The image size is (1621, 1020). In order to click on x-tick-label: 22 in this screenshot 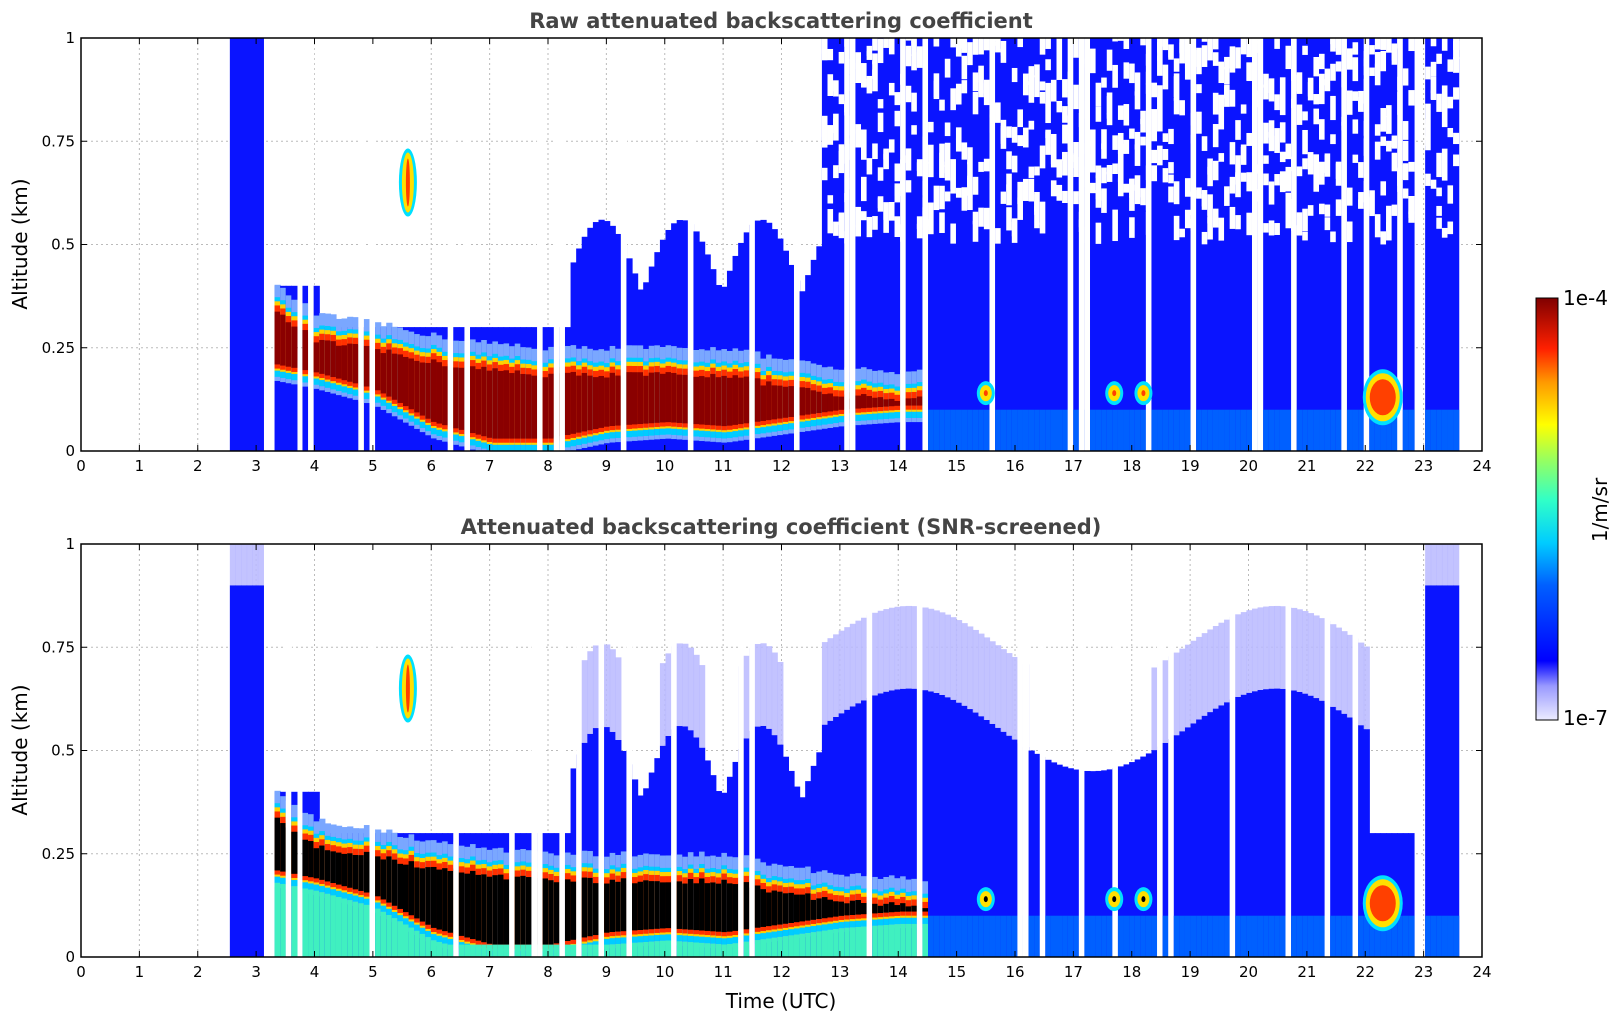, I will do `click(1365, 972)`.